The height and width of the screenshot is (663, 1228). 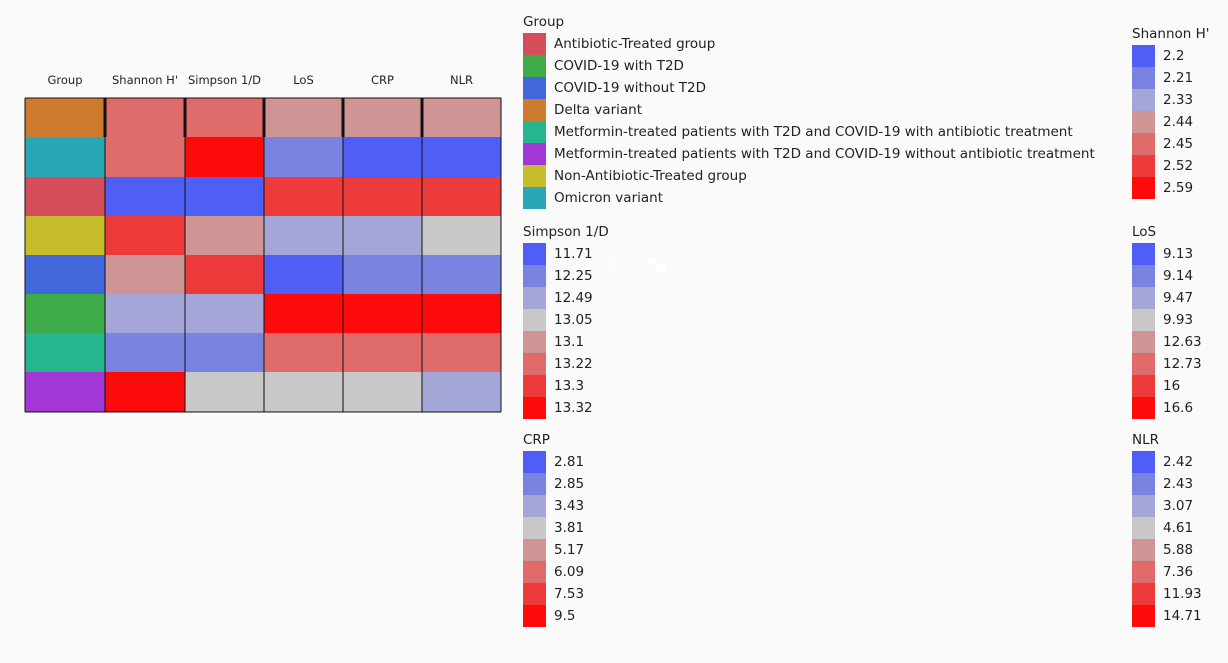 I want to click on legend-item: 9.13, so click(x=1167, y=254).